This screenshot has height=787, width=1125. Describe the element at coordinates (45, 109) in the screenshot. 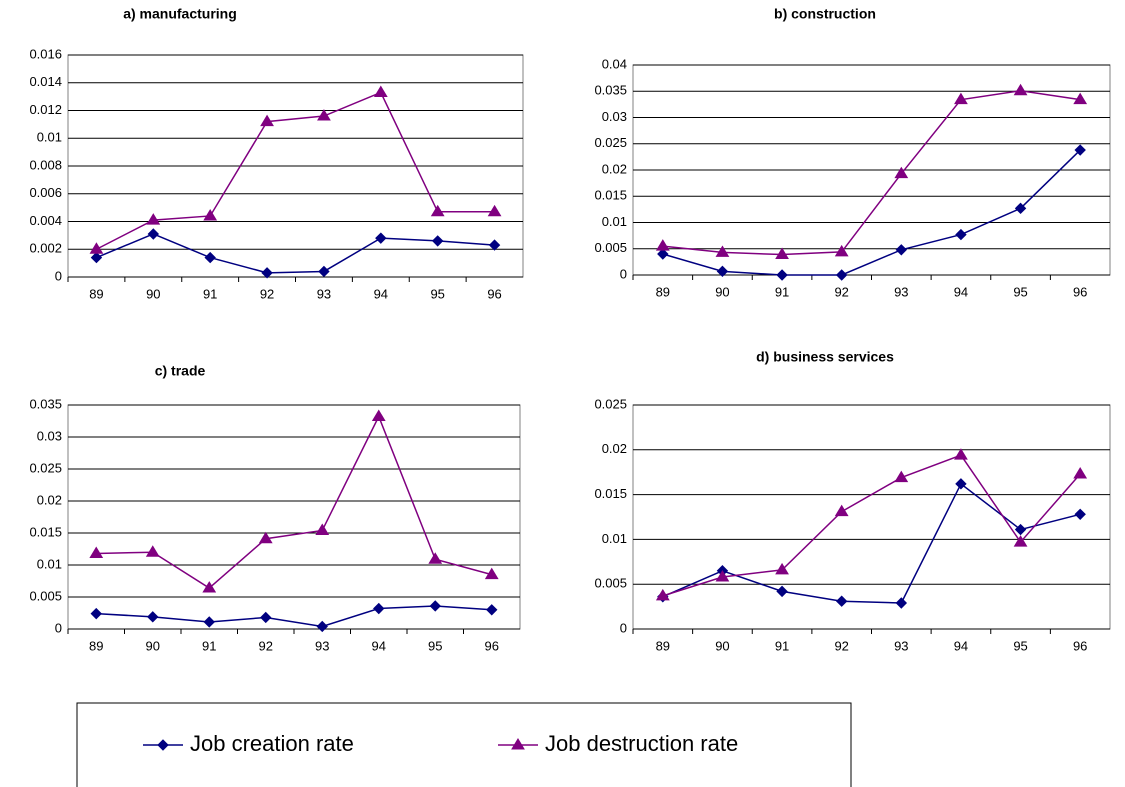

I see `y-tick-label: 0.012` at that location.